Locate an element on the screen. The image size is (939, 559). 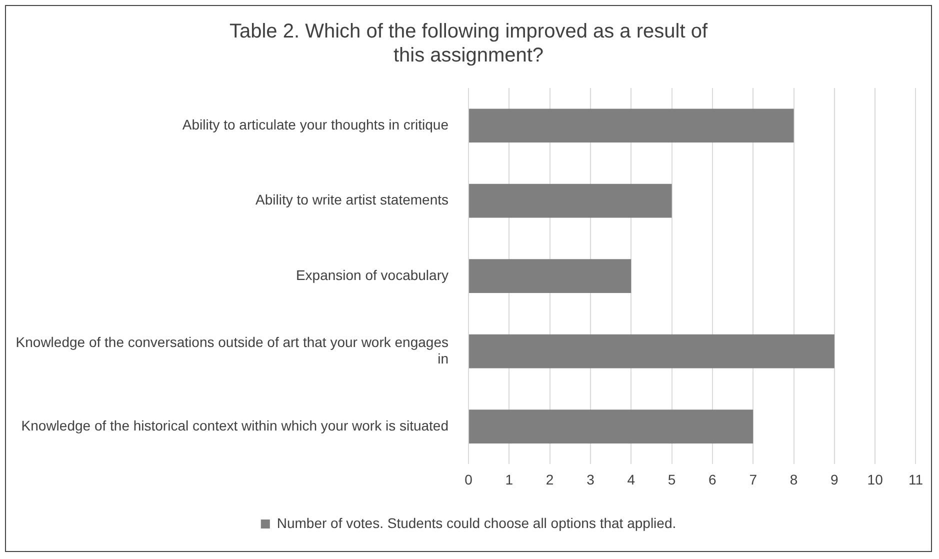
y-tick-label: Ability to articulate your thoughts in critique is located at coordinates (315, 124).